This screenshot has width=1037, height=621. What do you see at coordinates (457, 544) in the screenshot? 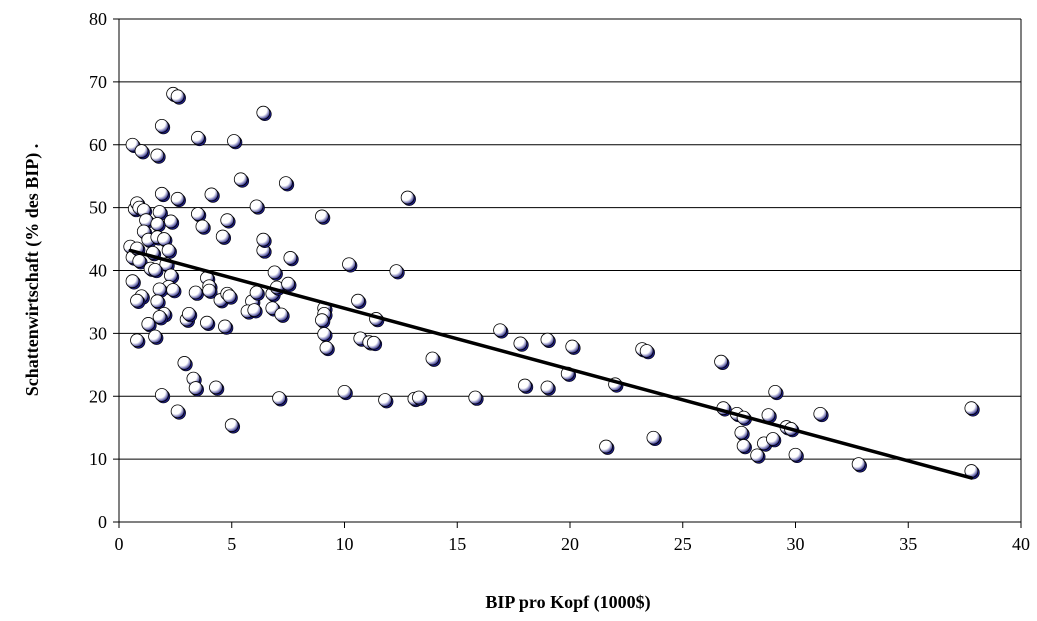
I see `x-tick-label: 15` at bounding box center [457, 544].